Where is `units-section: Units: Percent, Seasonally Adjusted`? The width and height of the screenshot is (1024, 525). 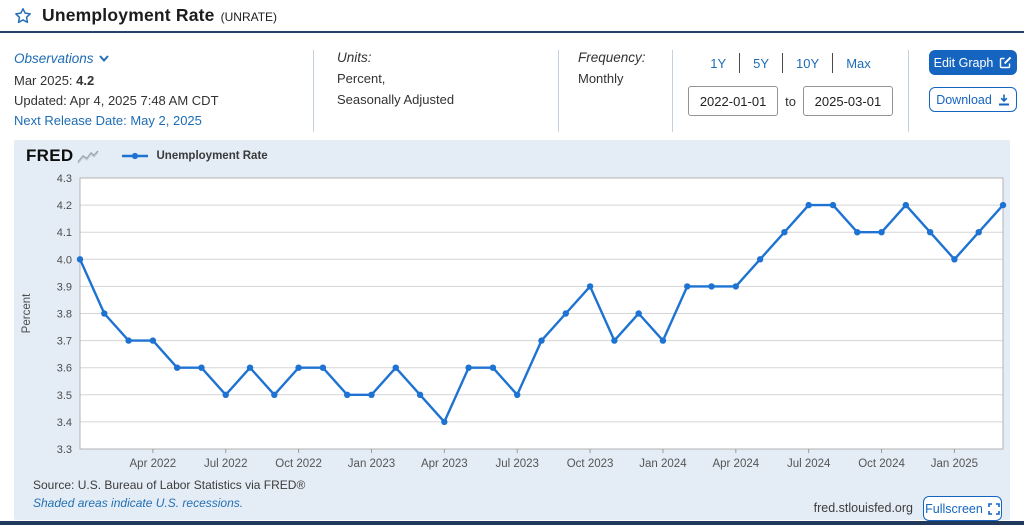
units-section: Units: Percent, Seasonally Adjusted is located at coordinates (435, 91).